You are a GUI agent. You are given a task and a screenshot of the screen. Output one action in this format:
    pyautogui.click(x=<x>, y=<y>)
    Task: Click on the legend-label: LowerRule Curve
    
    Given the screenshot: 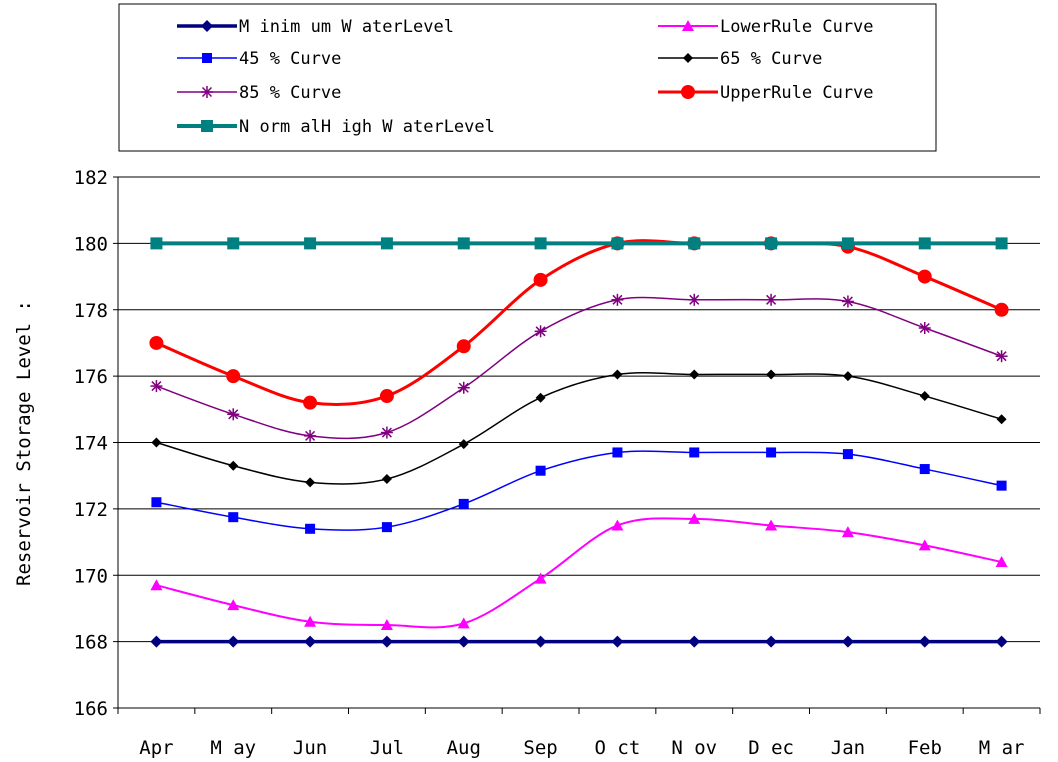 What is the action you would take?
    pyautogui.click(x=797, y=27)
    